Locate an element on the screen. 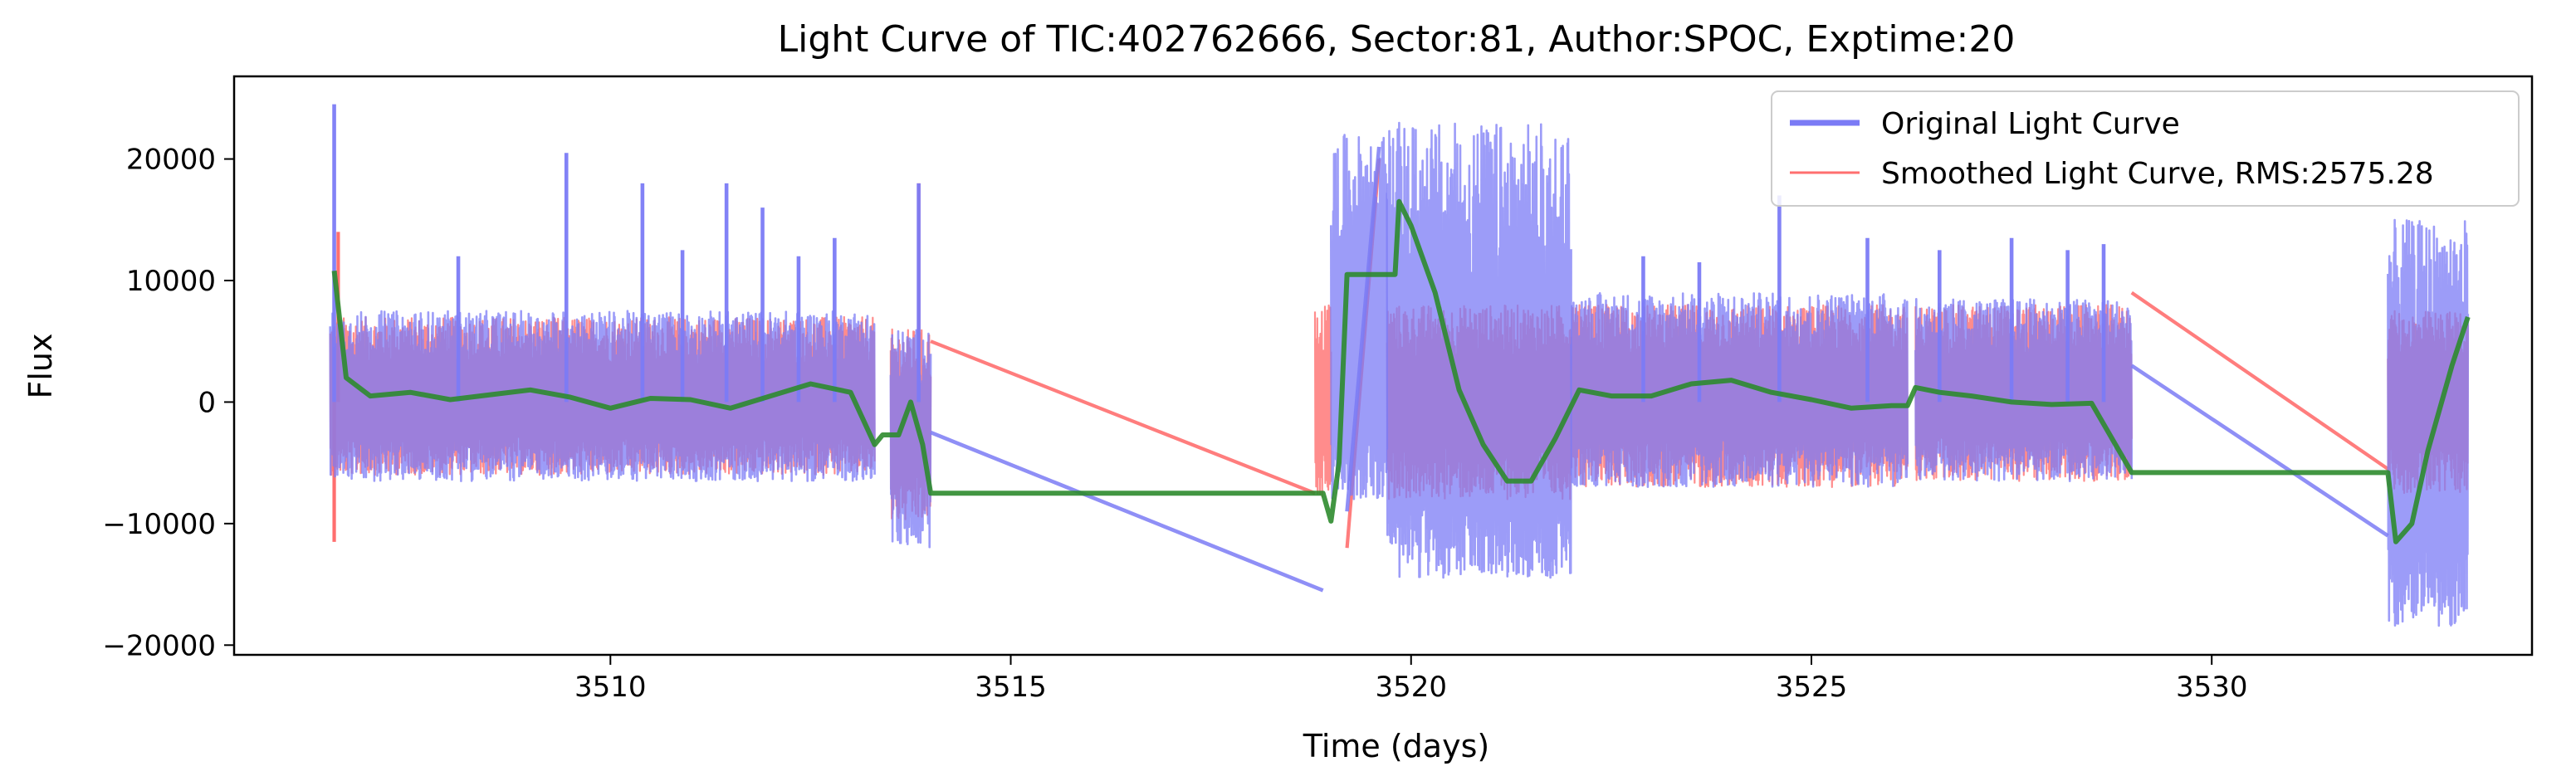 The width and height of the screenshot is (2576, 781). x-tick-label-3515: 3515 is located at coordinates (1011, 687).